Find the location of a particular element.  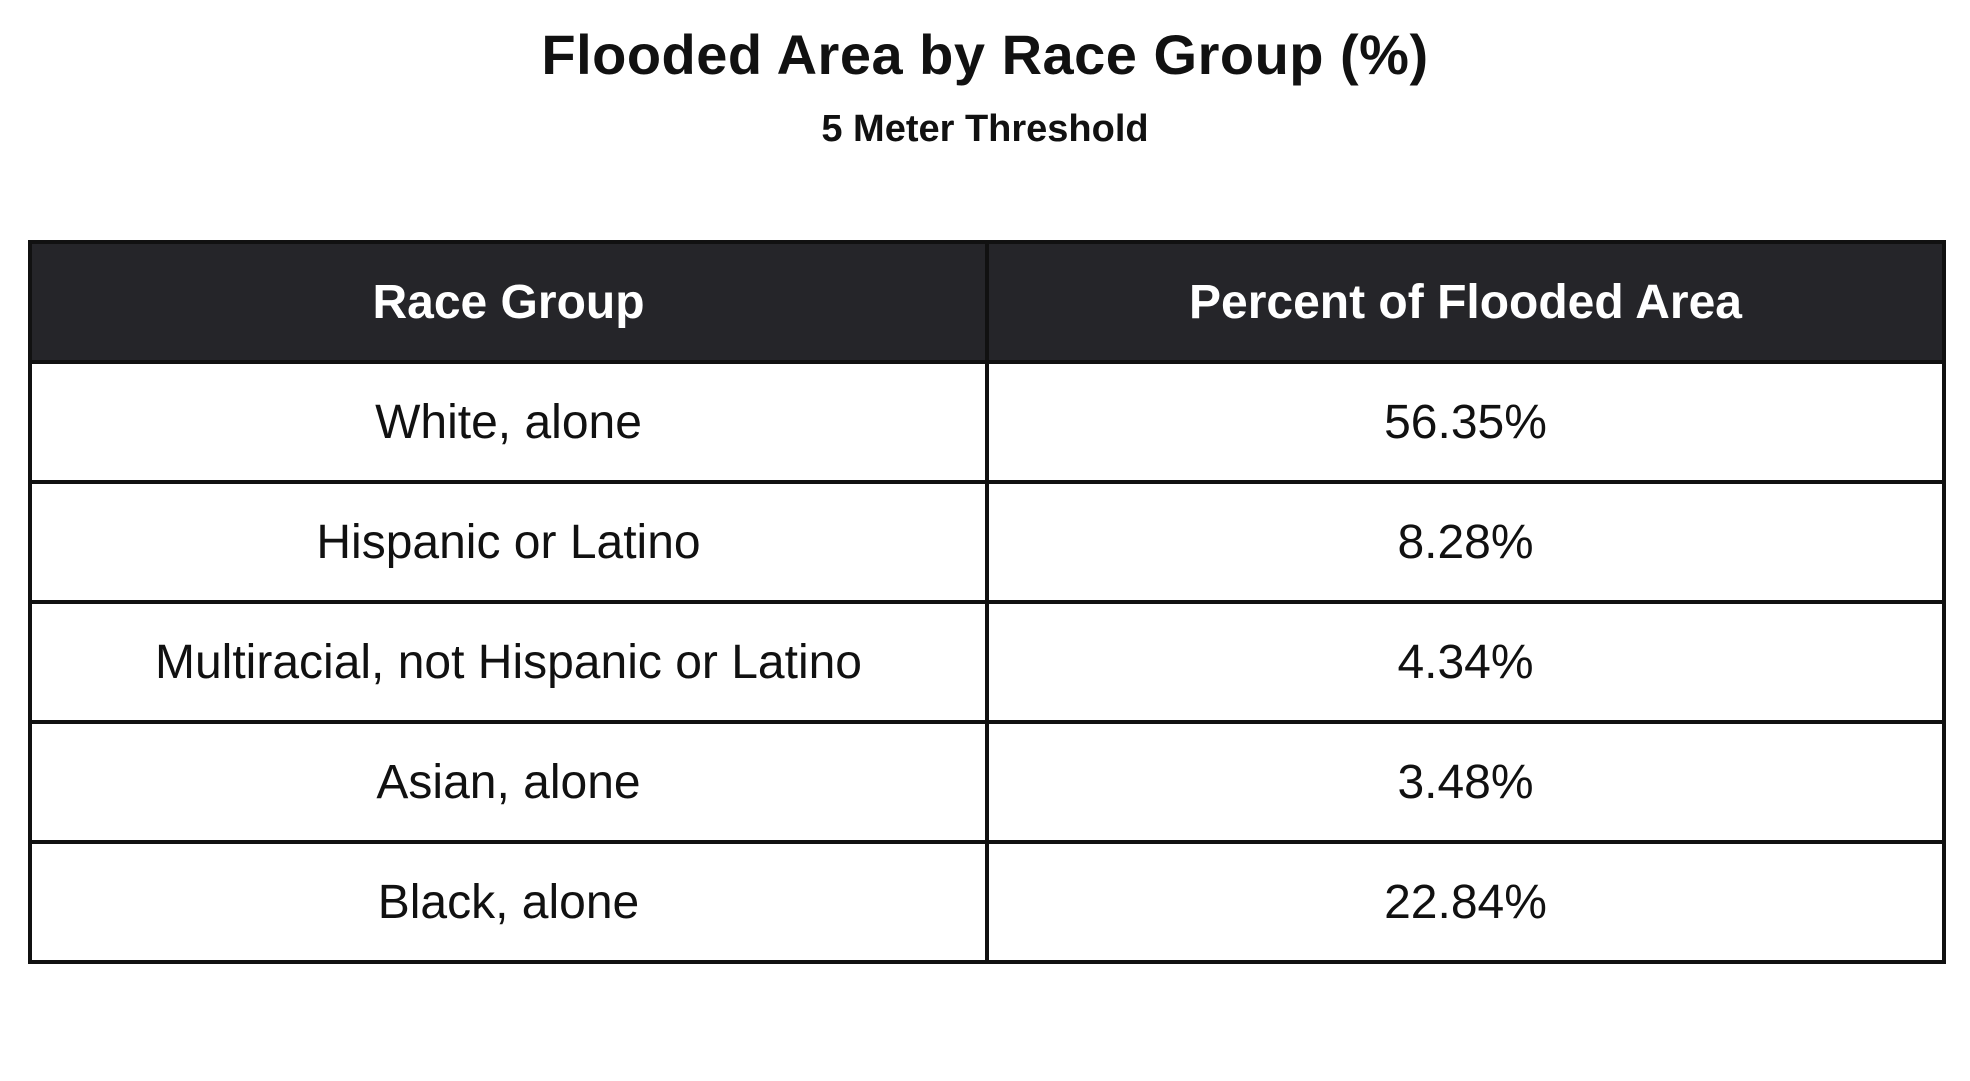

race-group-cell: White, alone is located at coordinates (508, 422).